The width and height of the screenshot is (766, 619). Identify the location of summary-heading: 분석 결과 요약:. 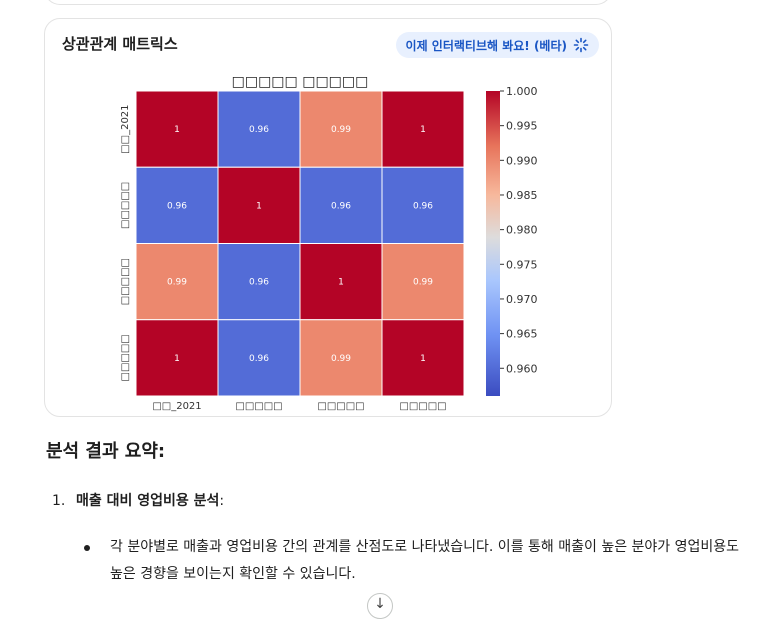
(106, 451).